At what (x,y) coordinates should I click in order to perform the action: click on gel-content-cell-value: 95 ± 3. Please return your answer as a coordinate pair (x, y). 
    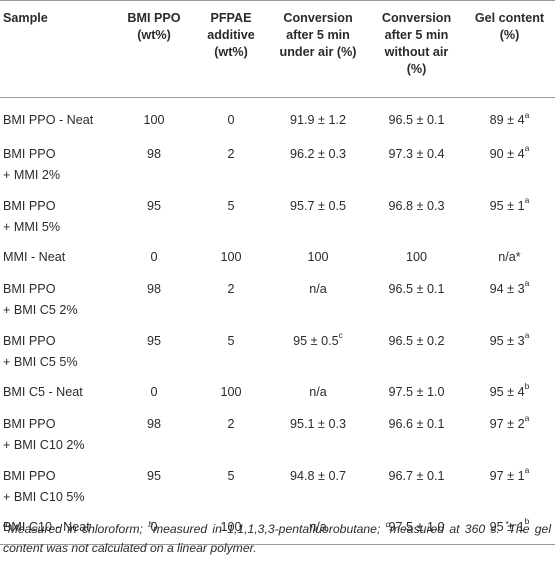
    Looking at the image, I should click on (507, 340).